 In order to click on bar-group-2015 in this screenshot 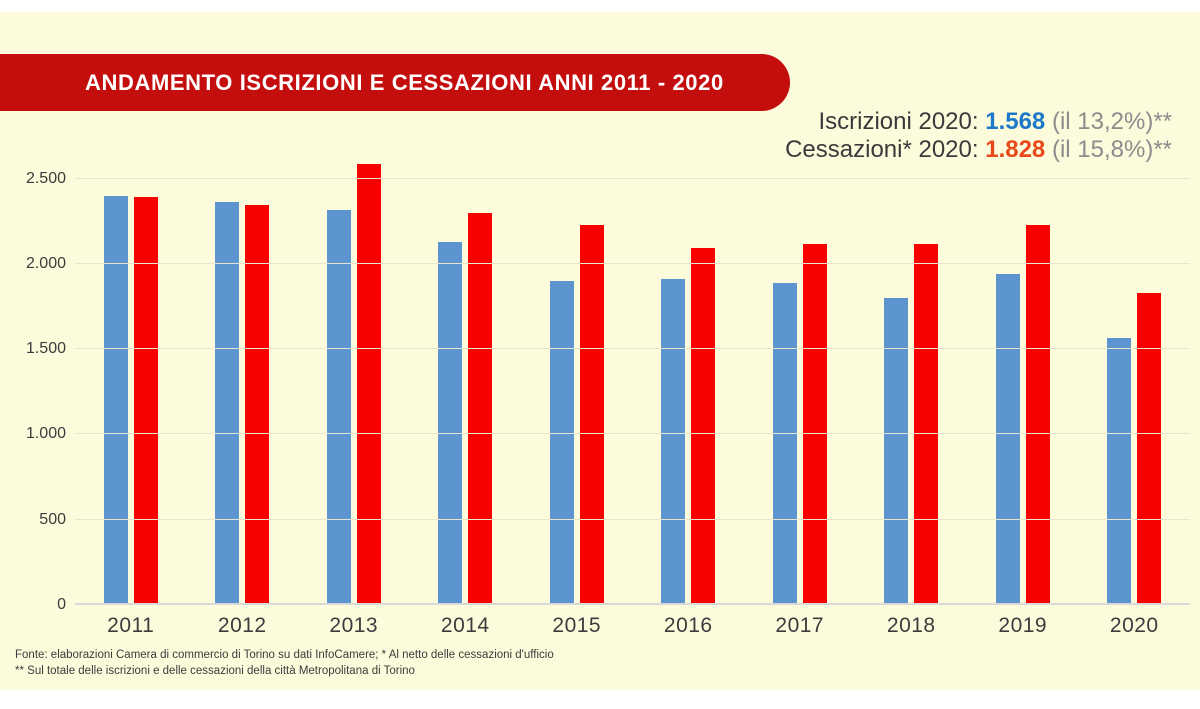, I will do `click(577, 383)`.